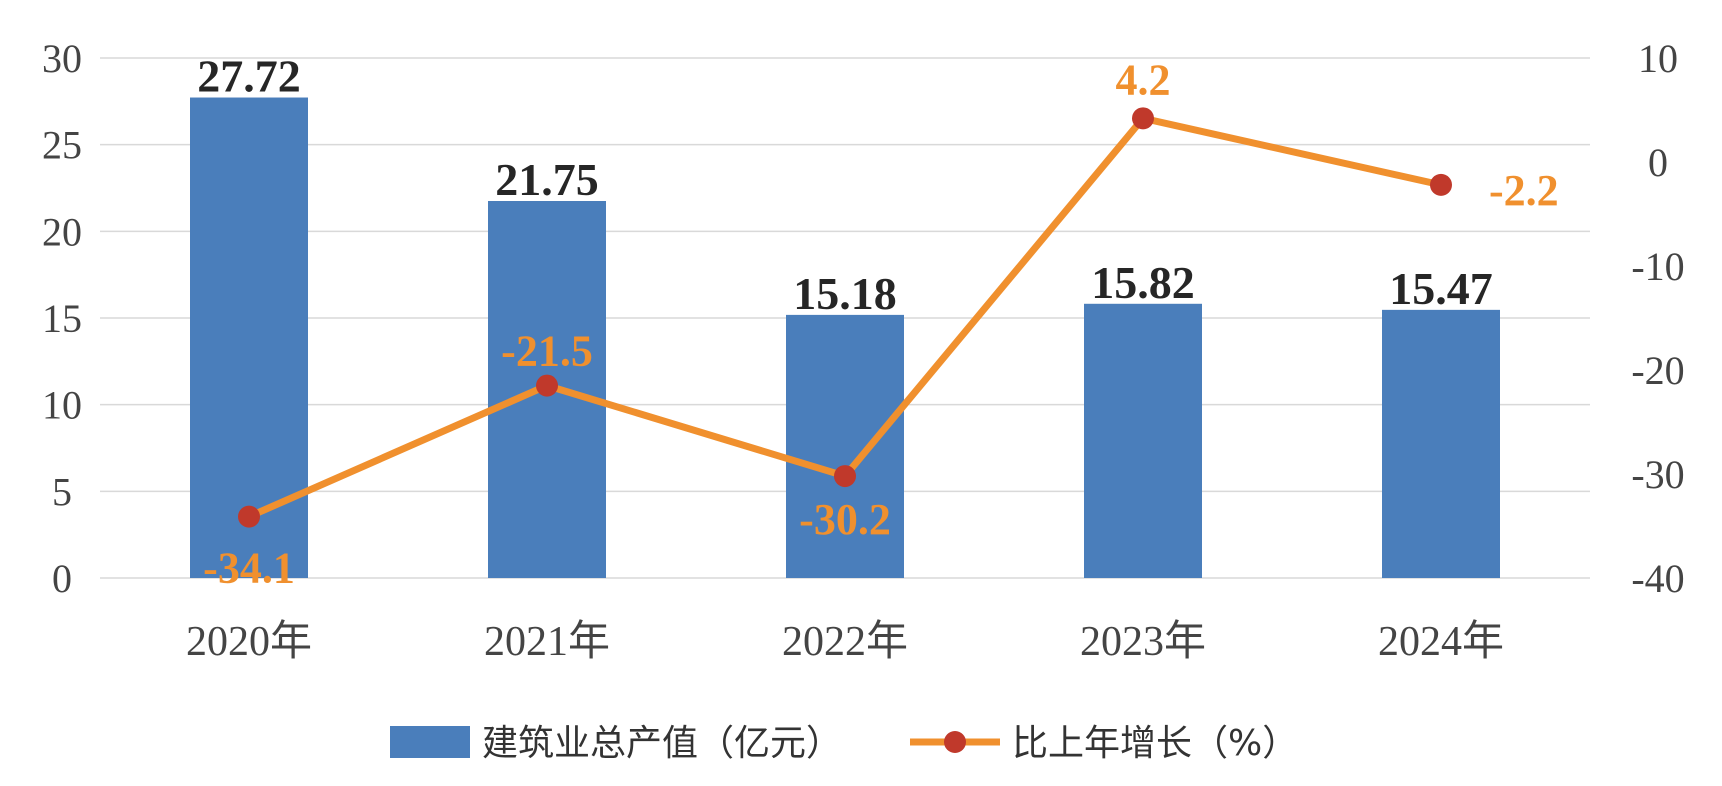  I want to click on x-category-label: 2020年, so click(249, 641).